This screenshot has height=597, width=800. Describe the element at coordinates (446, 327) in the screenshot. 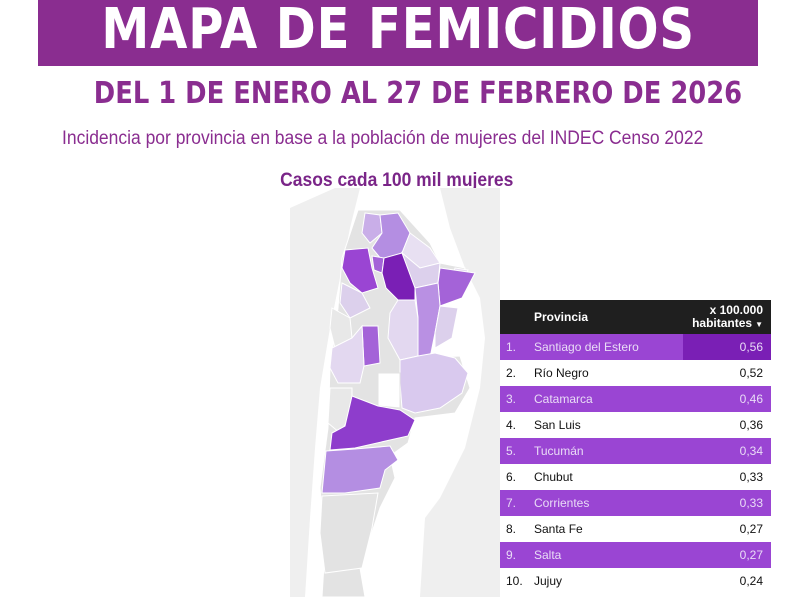

I see `province-entre-rios` at that location.